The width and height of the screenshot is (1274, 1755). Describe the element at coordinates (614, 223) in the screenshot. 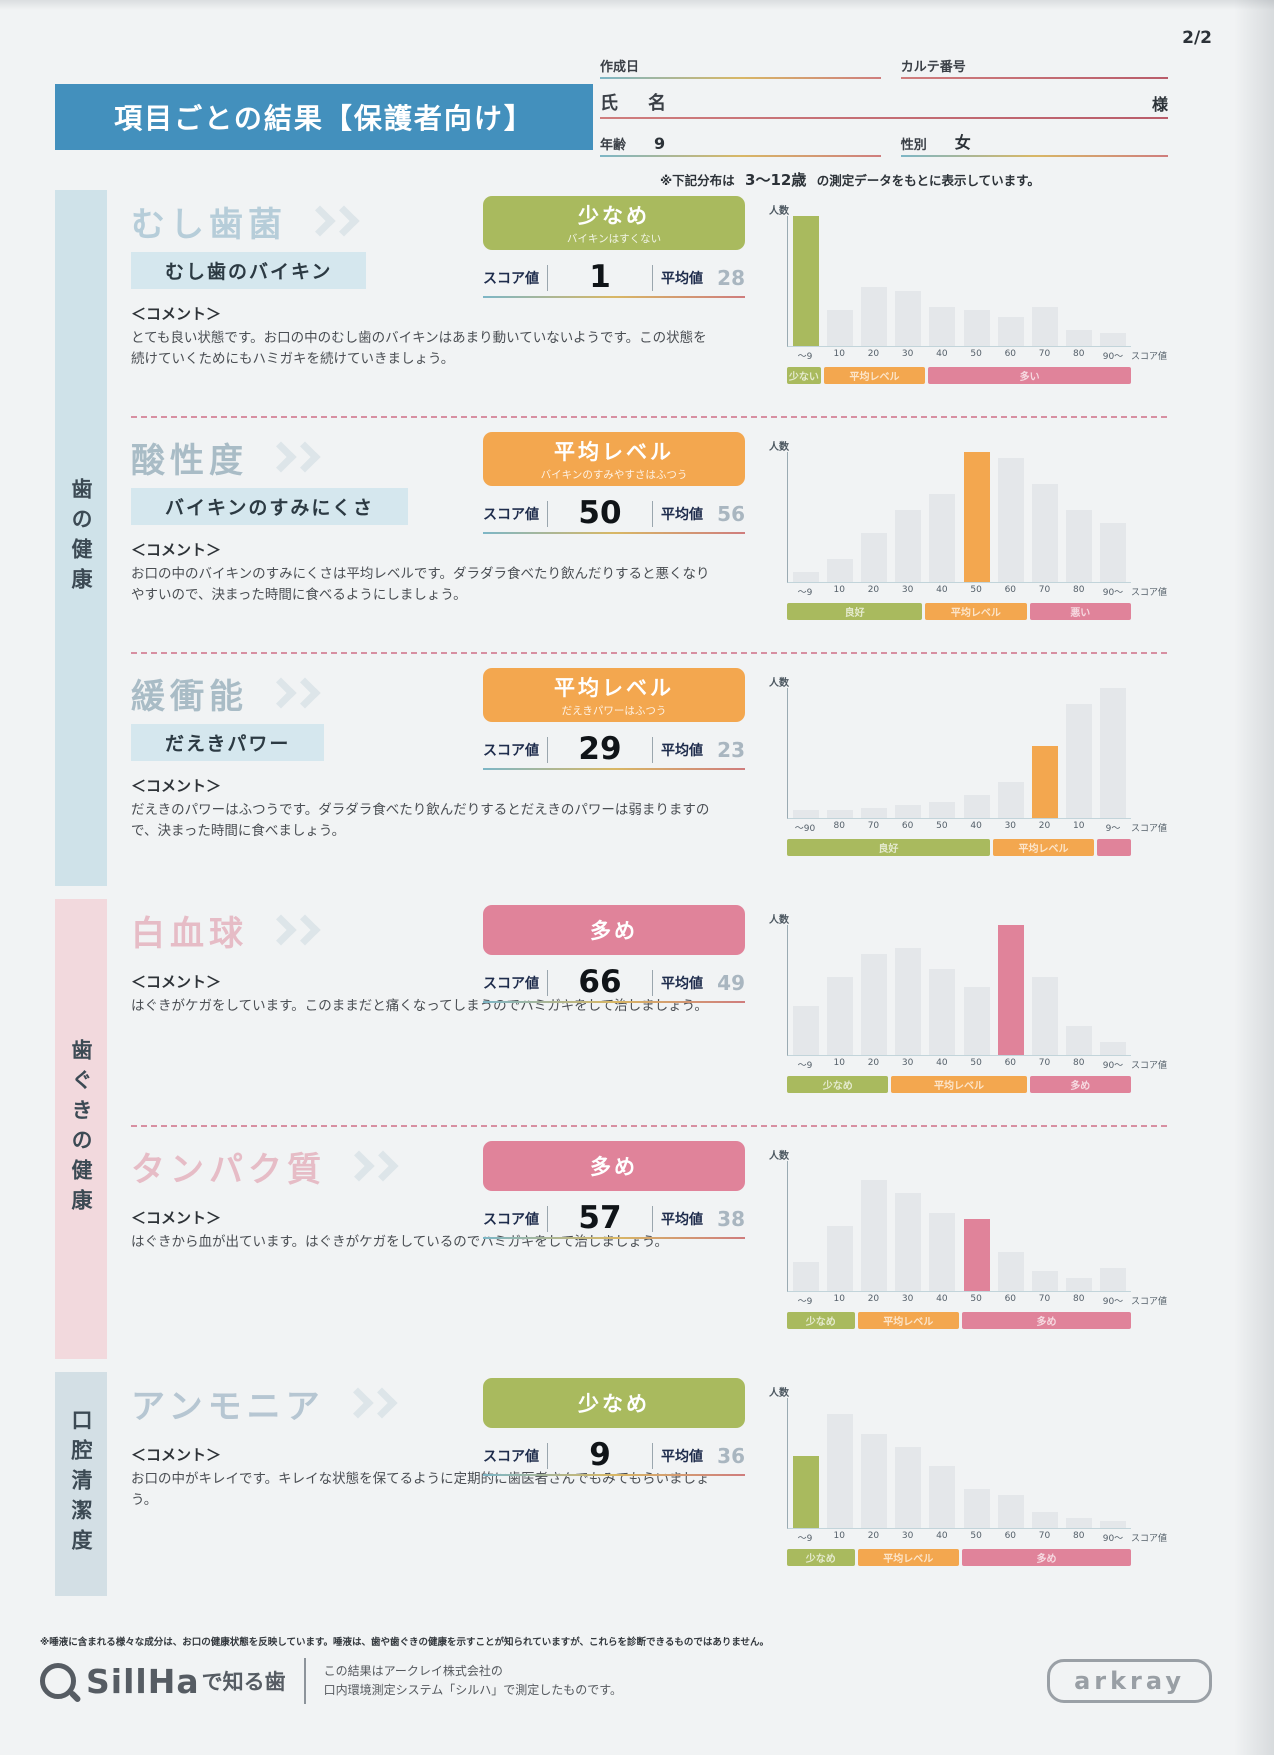

I see `level-badge: 少なめ バイキンはすくない` at that location.